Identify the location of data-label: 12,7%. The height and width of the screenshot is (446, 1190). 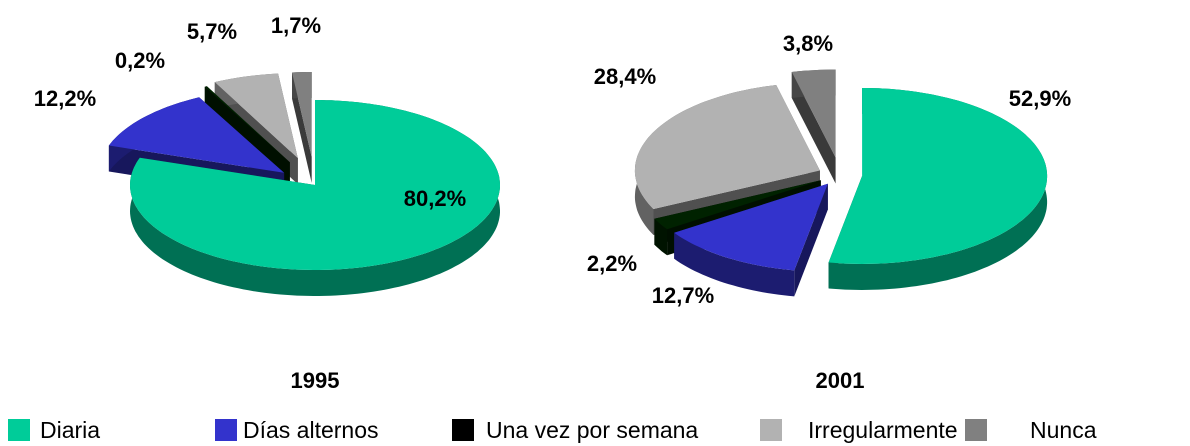
(683, 295).